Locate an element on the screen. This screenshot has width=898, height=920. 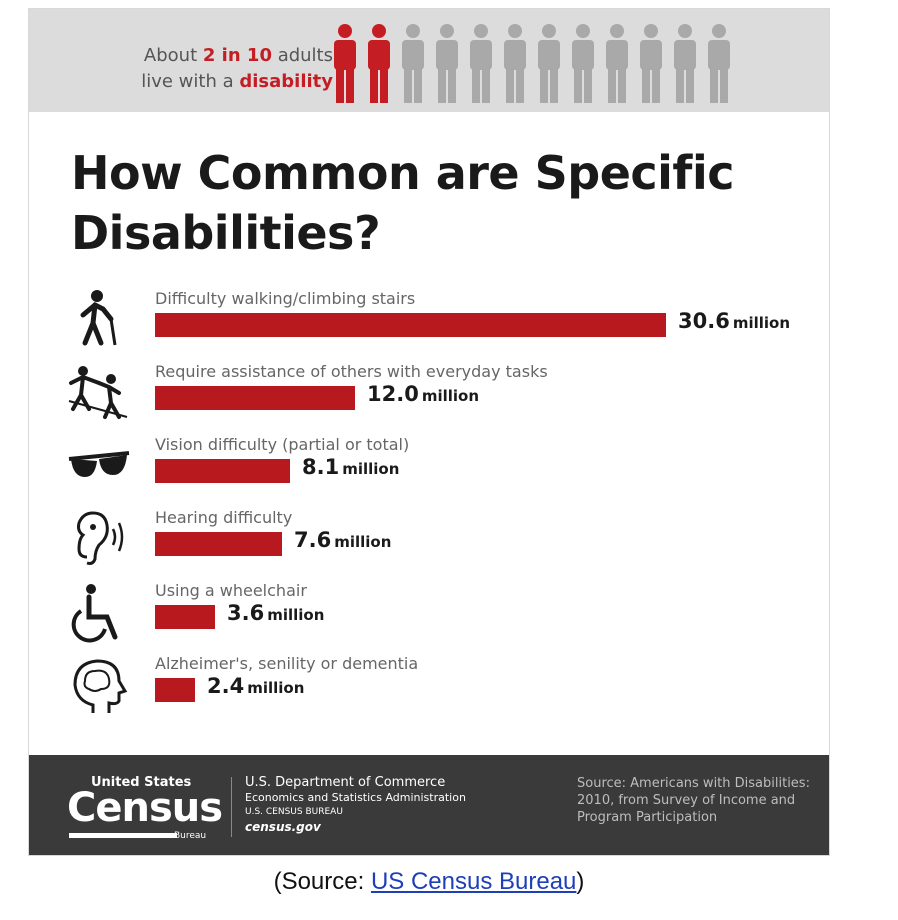
assistance-icon is located at coordinates (98, 392).